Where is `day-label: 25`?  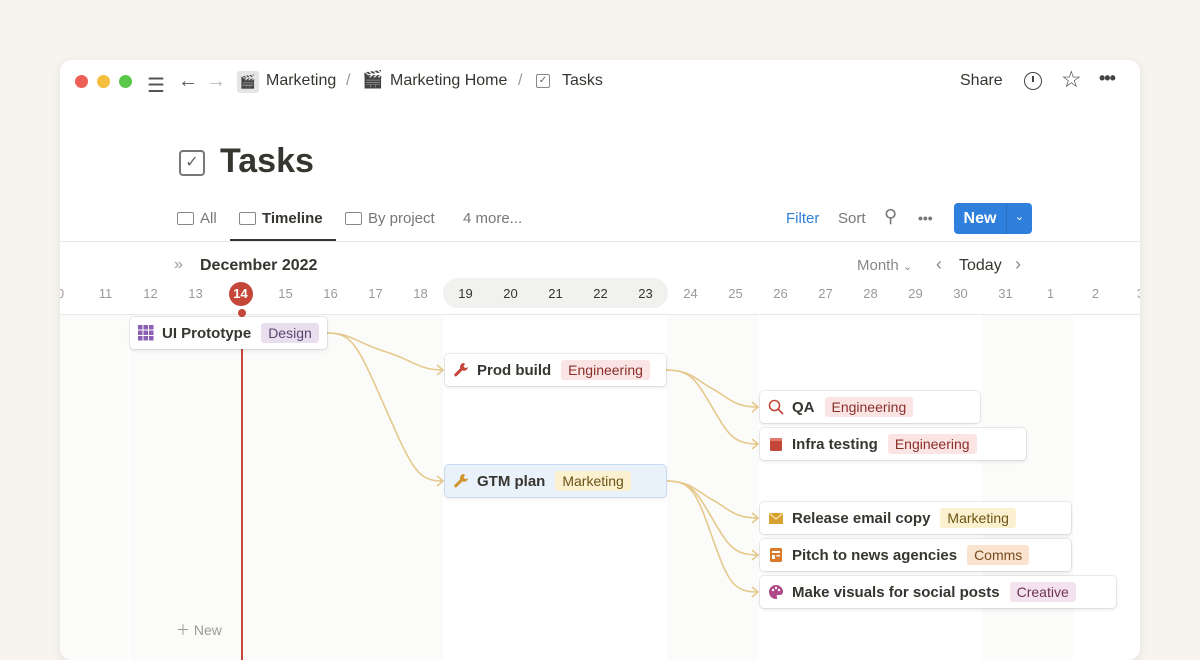
day-label: 25 is located at coordinates (735, 293).